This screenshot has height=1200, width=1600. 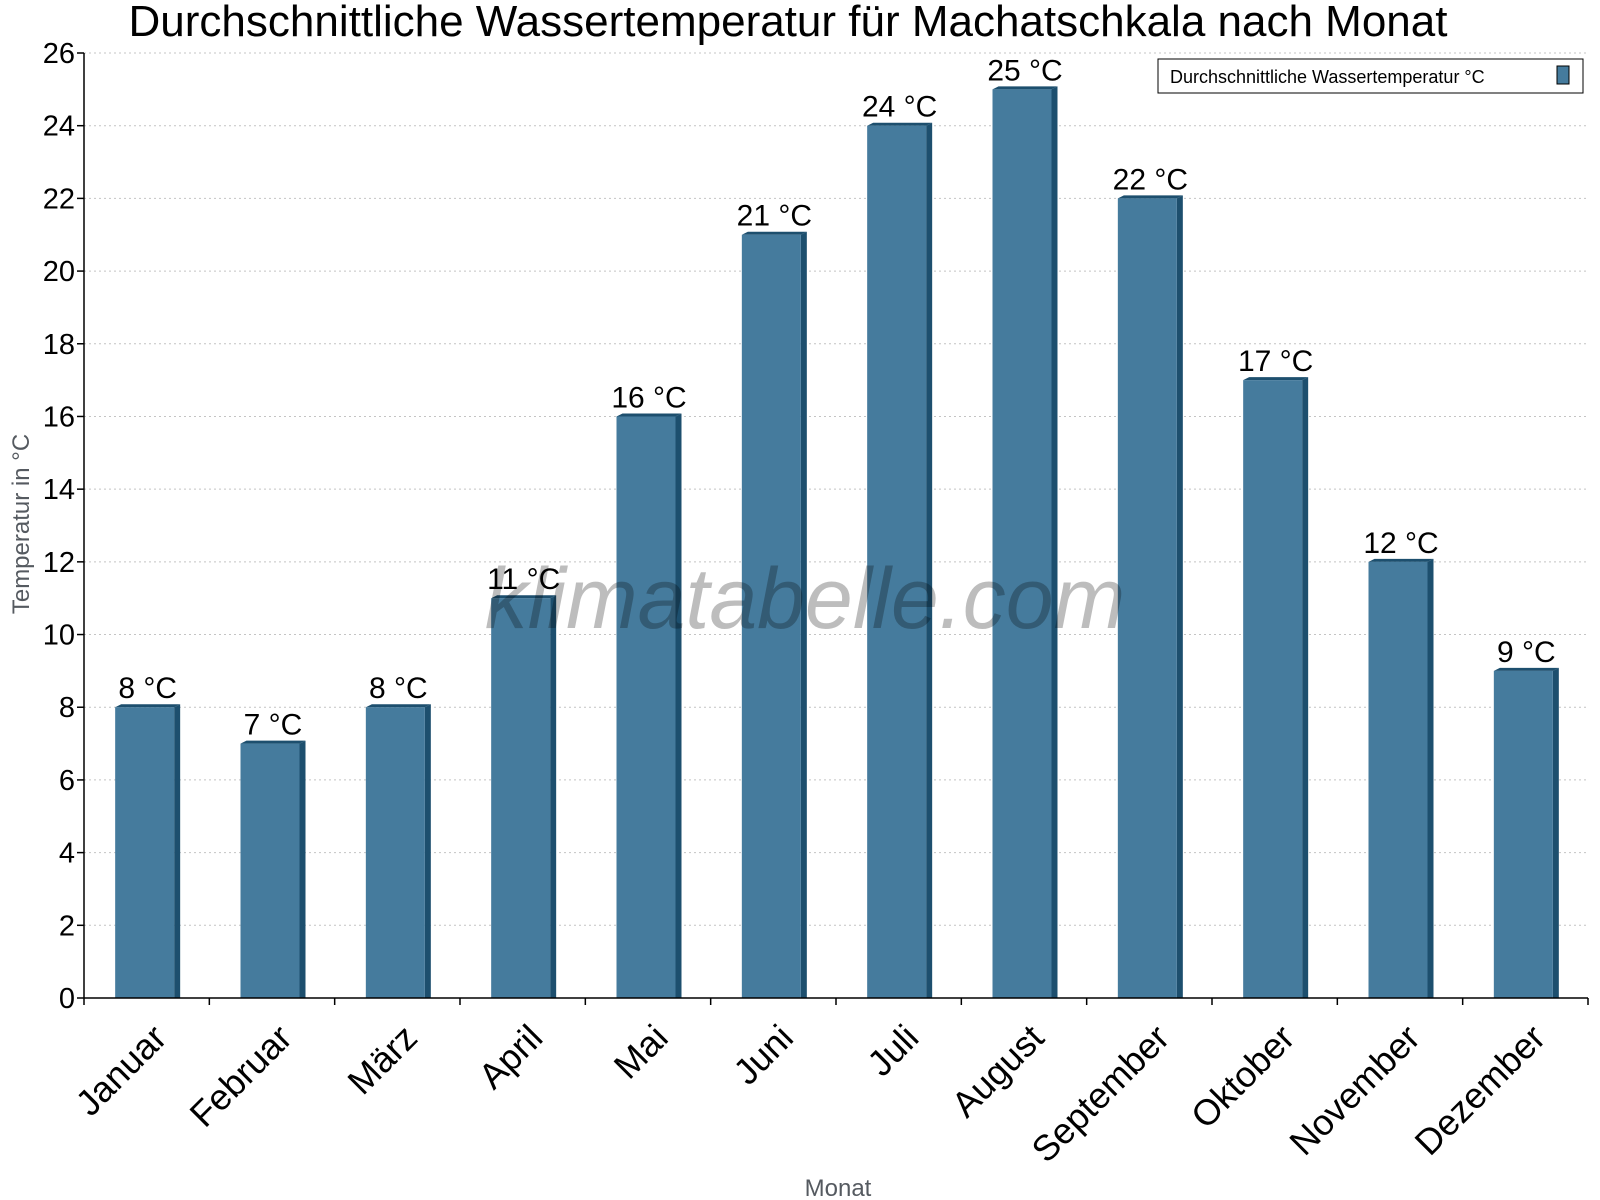 I want to click on x-tick-label: Mai, so click(x=641, y=1052).